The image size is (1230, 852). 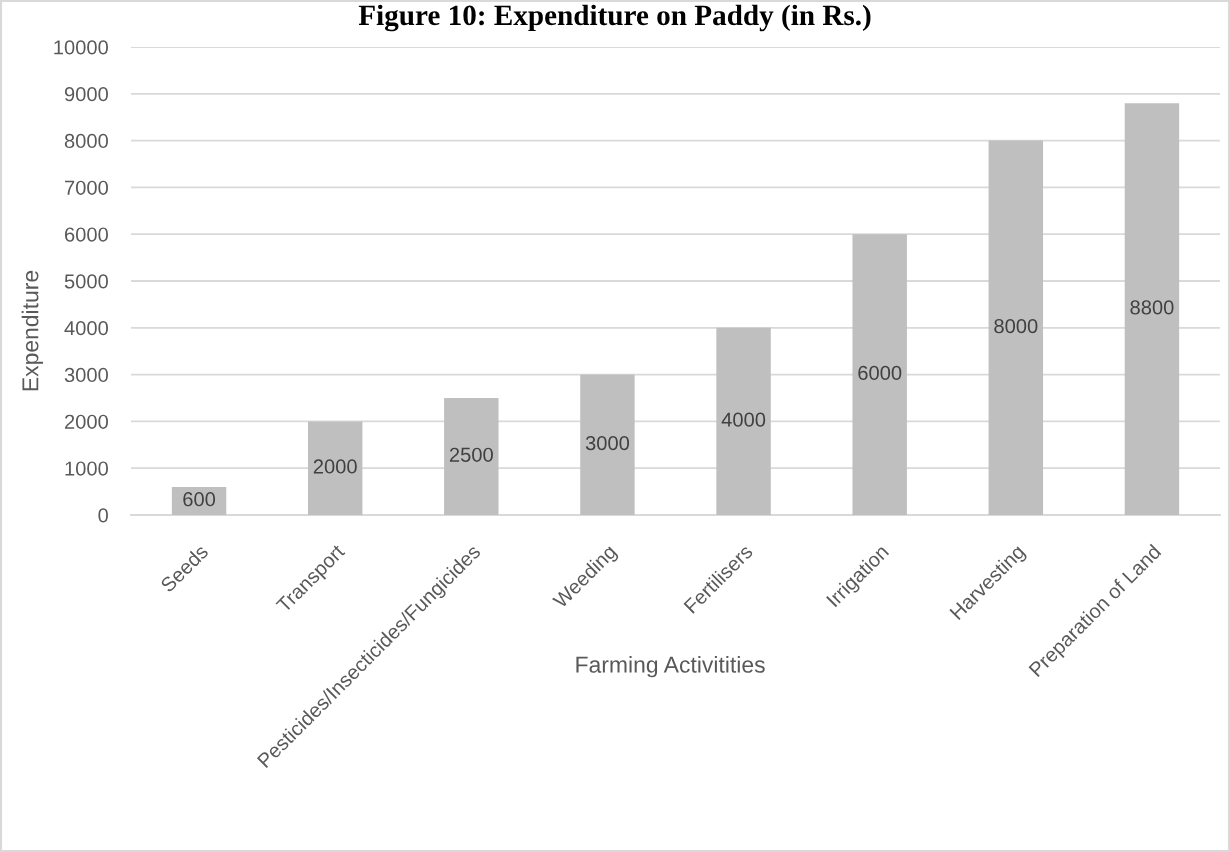 What do you see at coordinates (86, 234) in the screenshot?
I see `y-tick-label: 6000` at bounding box center [86, 234].